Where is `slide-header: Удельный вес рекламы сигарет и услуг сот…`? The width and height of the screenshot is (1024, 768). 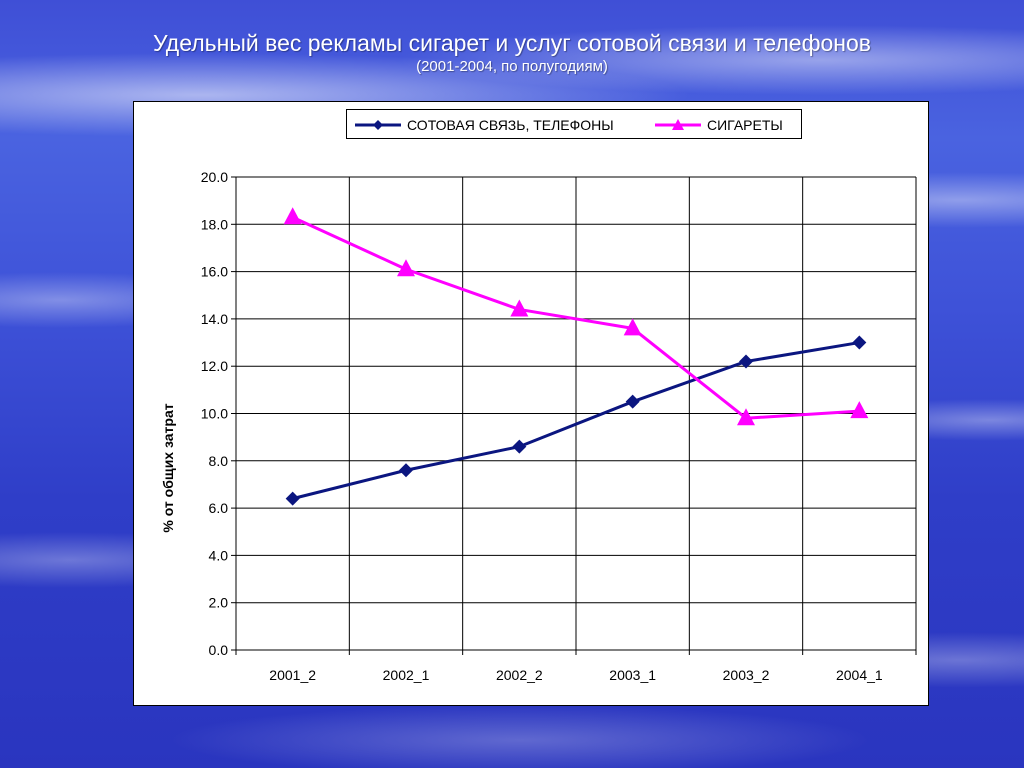 slide-header: Удельный вес рекламы сигарет и услуг сот… is located at coordinates (512, 52).